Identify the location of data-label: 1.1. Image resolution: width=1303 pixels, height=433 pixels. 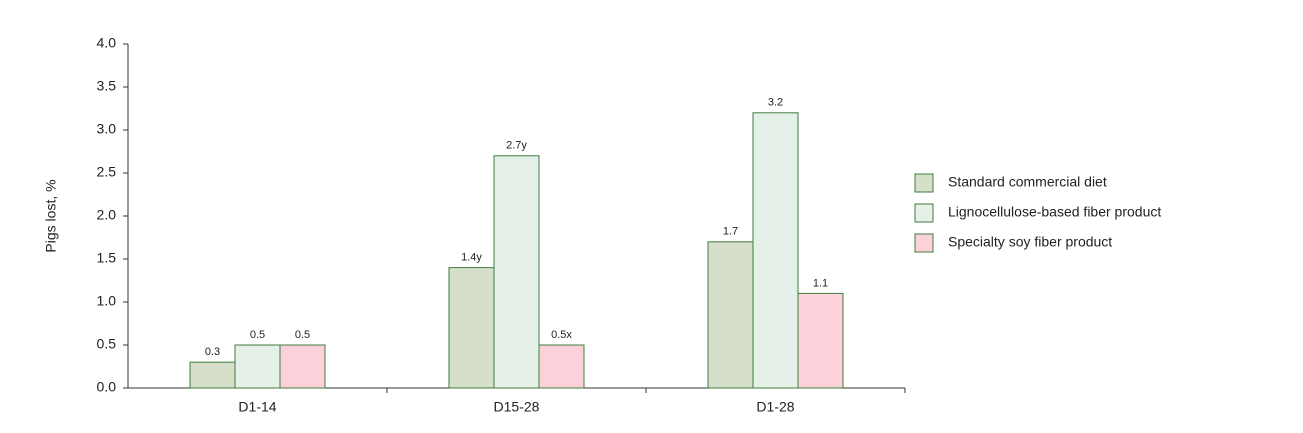
(820, 283).